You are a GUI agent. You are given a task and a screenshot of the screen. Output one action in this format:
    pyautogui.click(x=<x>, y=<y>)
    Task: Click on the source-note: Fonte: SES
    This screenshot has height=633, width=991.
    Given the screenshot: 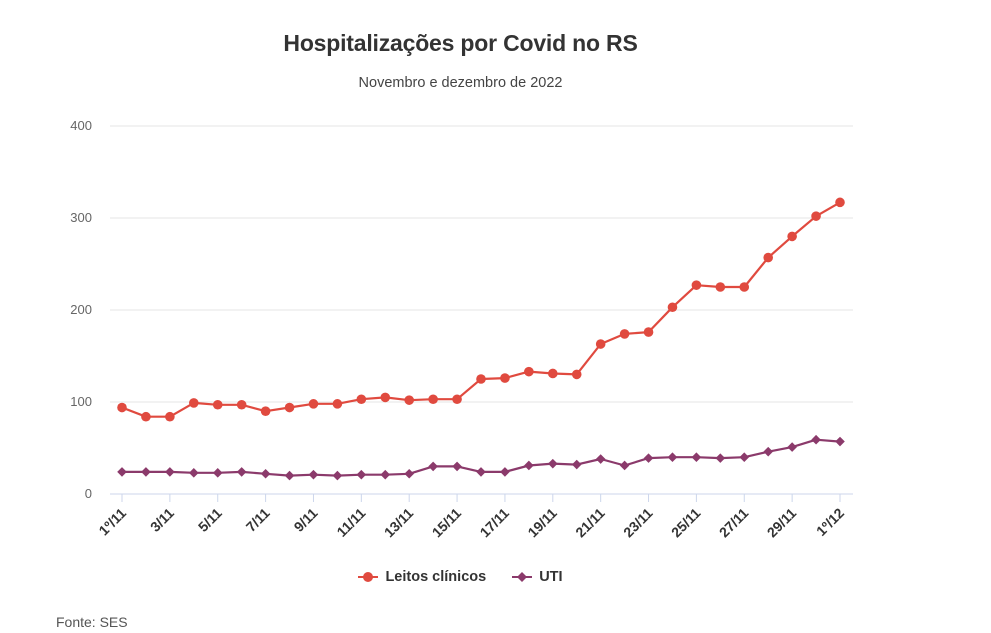 What is the action you would take?
    pyautogui.click(x=92, y=622)
    